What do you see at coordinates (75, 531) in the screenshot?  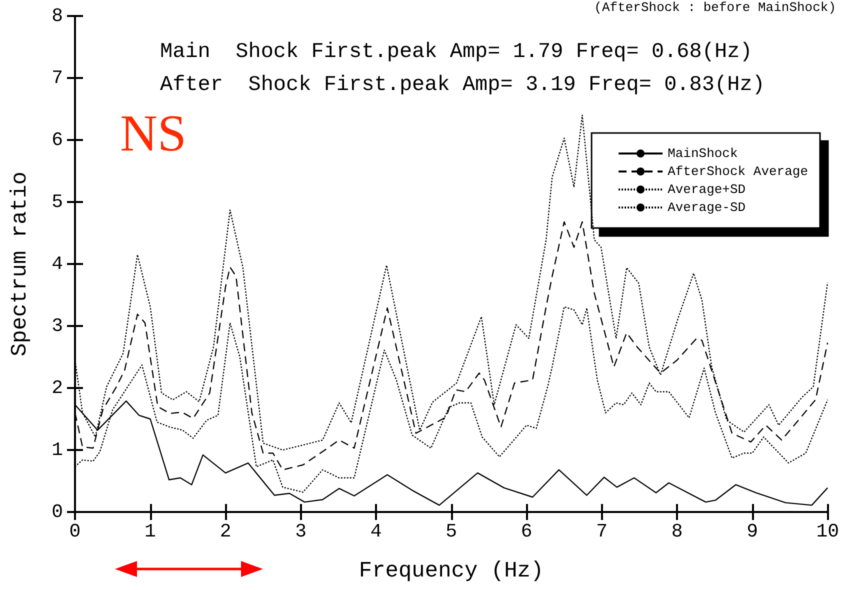 I see `x-tick-label: 0` at bounding box center [75, 531].